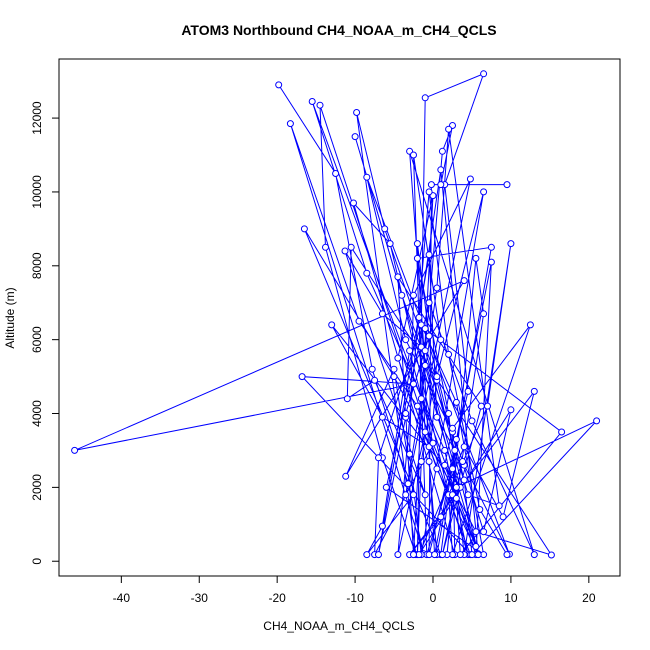 The height and width of the screenshot is (650, 650). I want to click on x-tick-label: -30, so click(200, 598).